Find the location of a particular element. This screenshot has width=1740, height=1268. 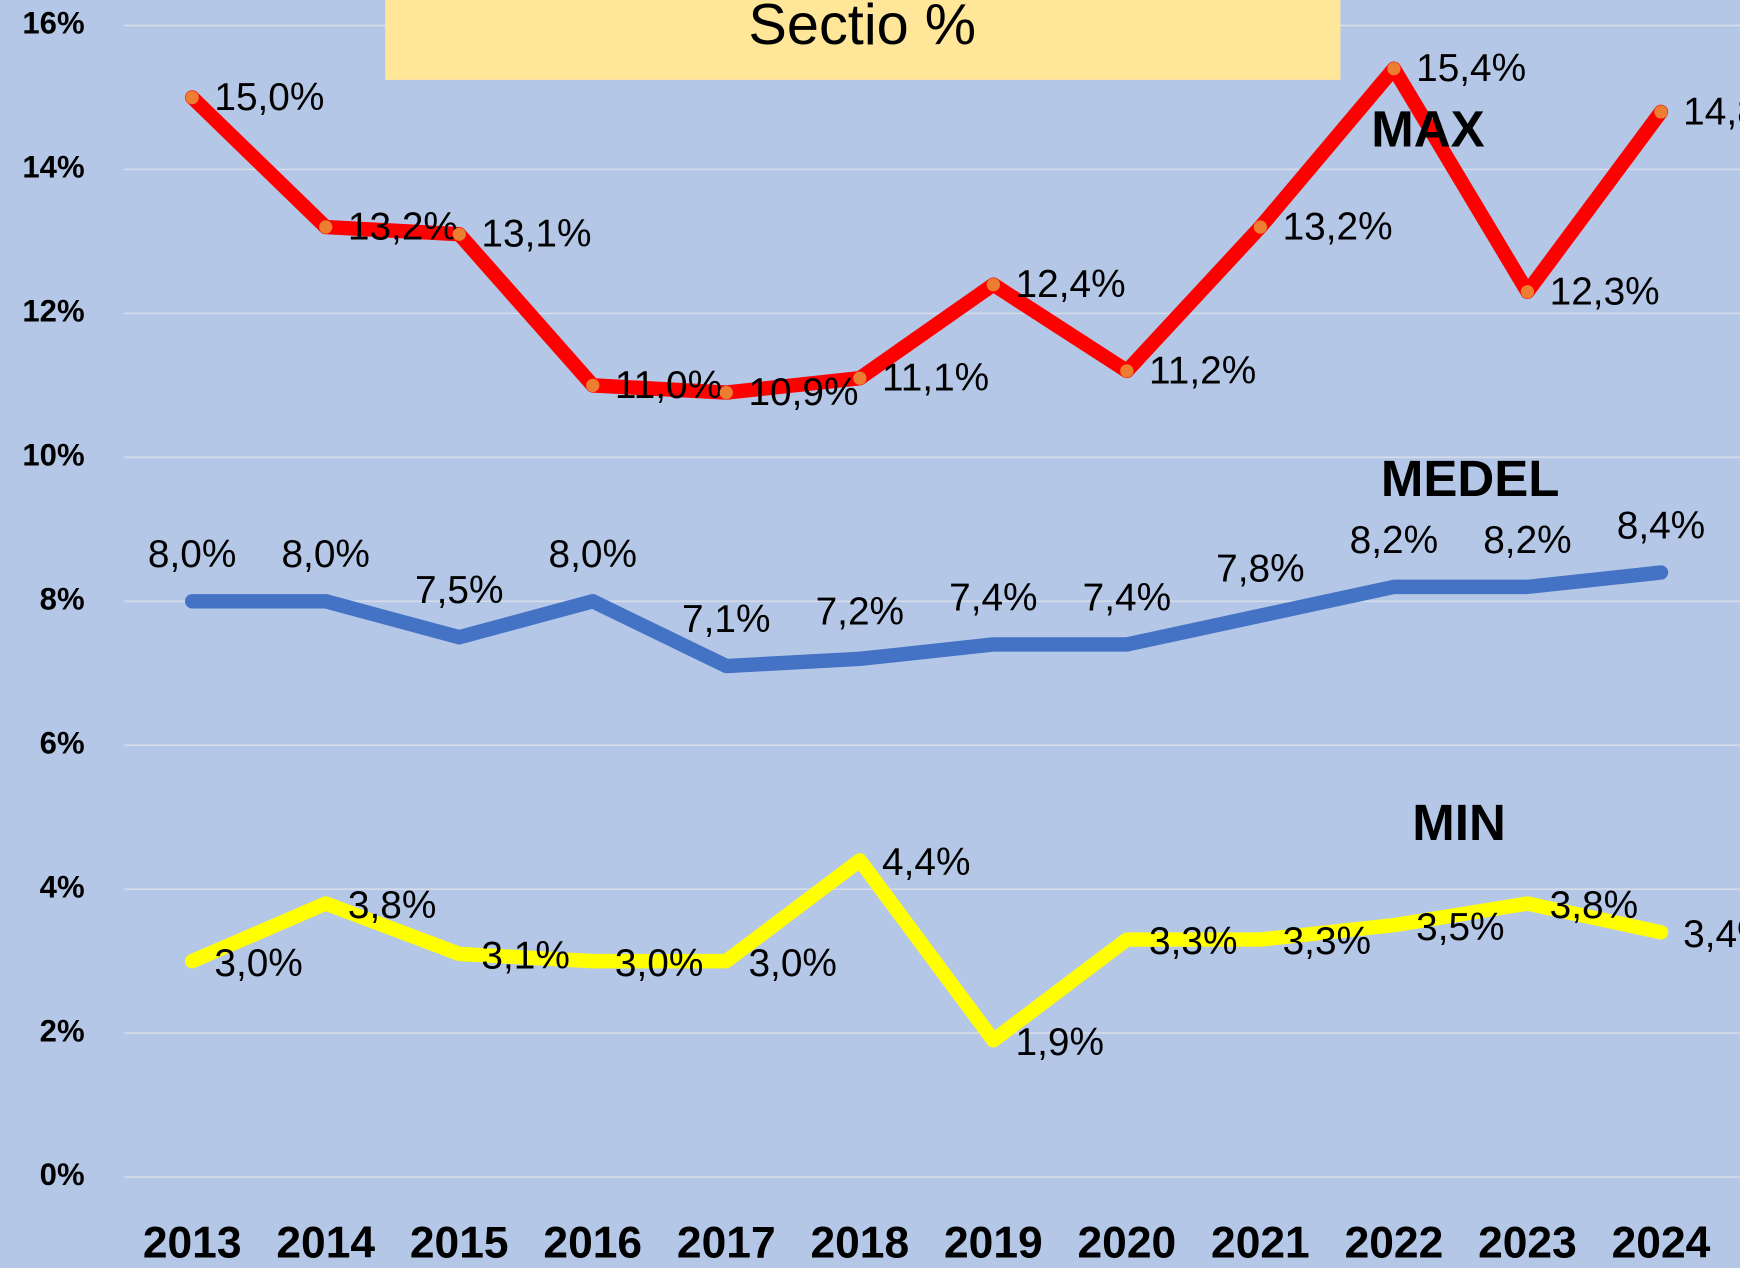

data-label: 11,0% is located at coordinates (668, 385).